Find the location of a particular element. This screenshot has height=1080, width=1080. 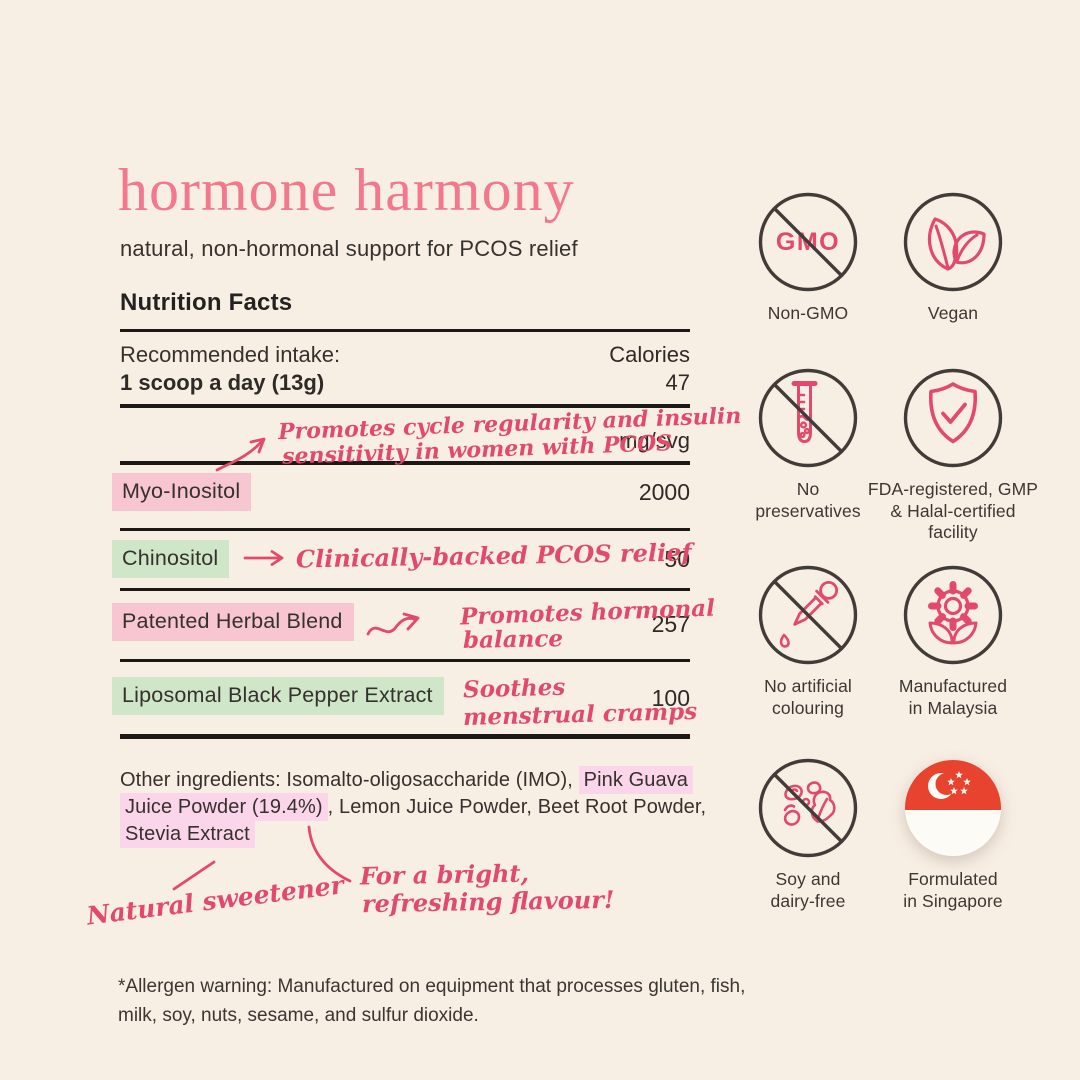

annotation-flavour: refreshing flavour! is located at coordinates (488, 901).